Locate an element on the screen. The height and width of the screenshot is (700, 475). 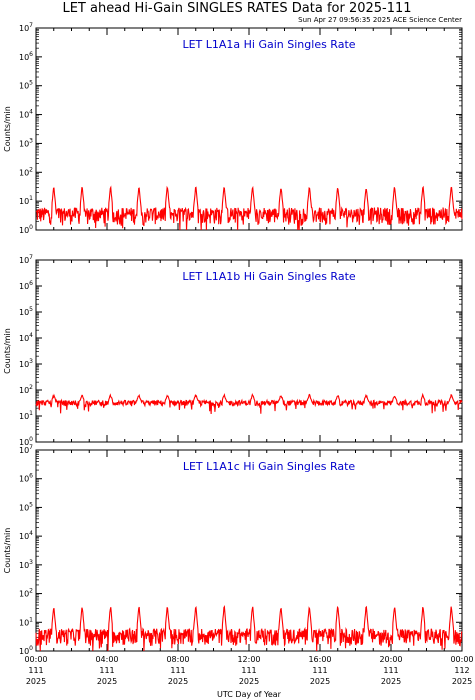
x-tick-time: 08:00 is located at coordinates (177, 659).